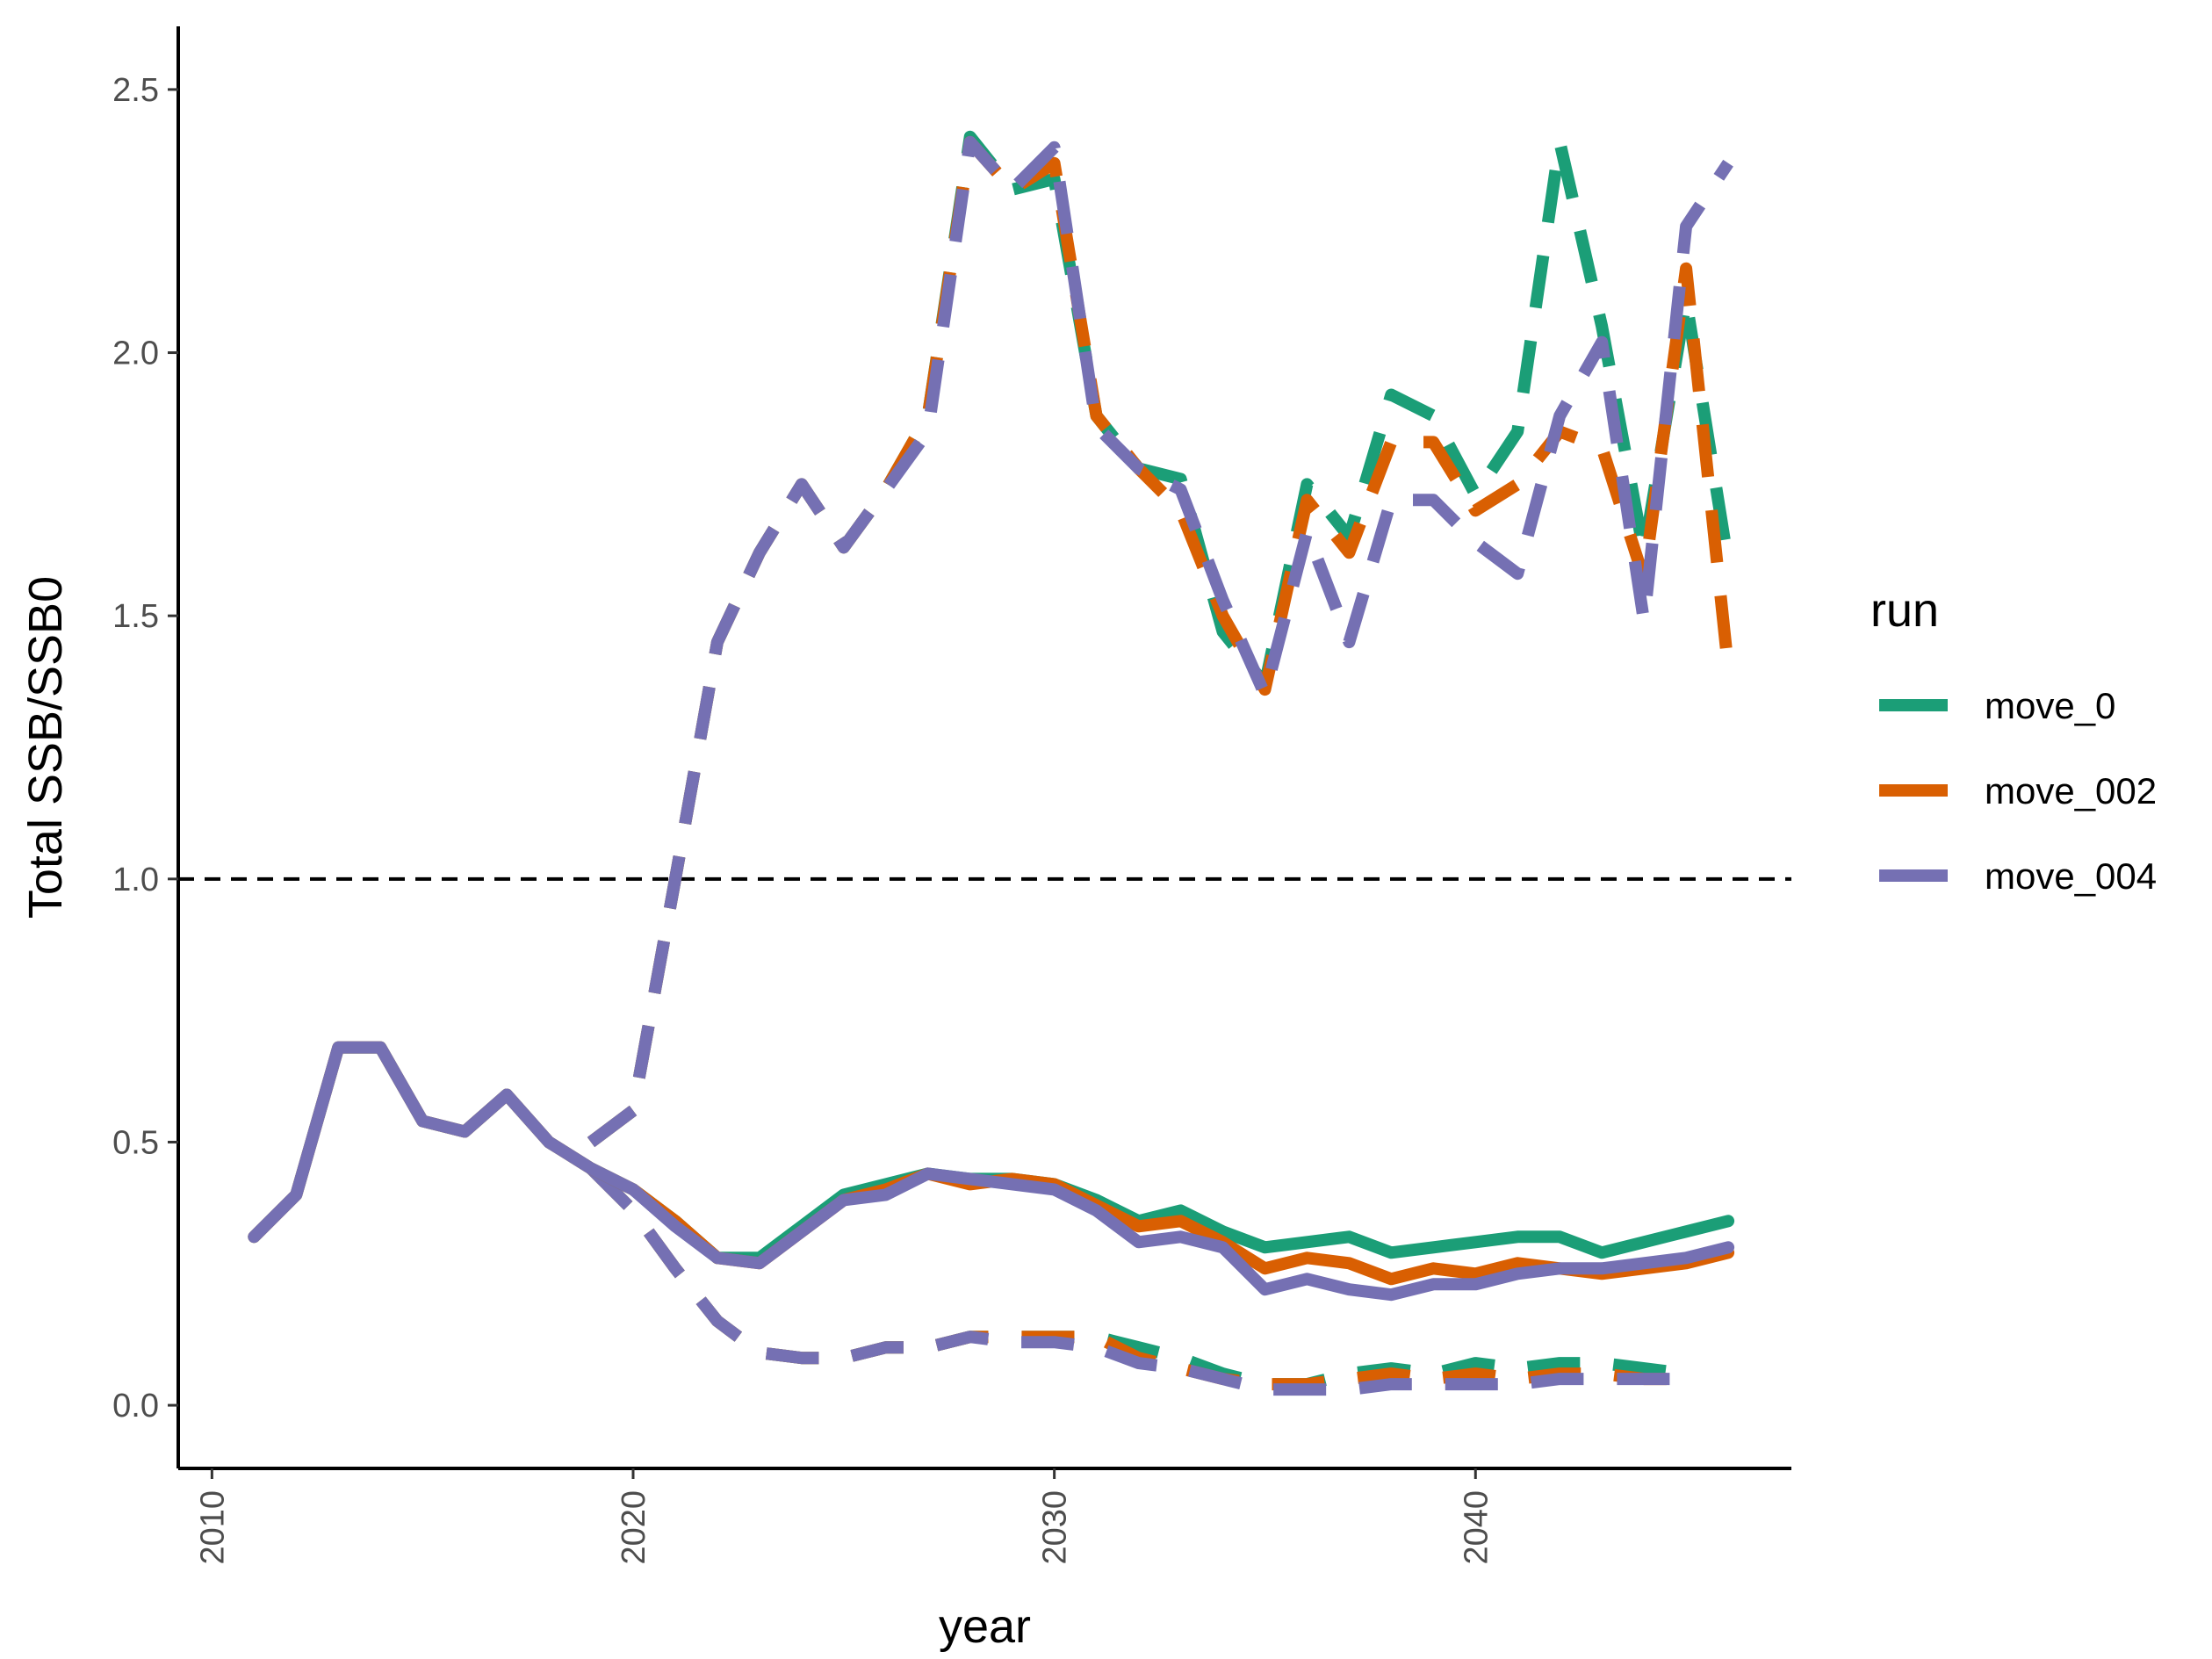  I want to click on x-tick-label: 2010, so click(213, 1527).